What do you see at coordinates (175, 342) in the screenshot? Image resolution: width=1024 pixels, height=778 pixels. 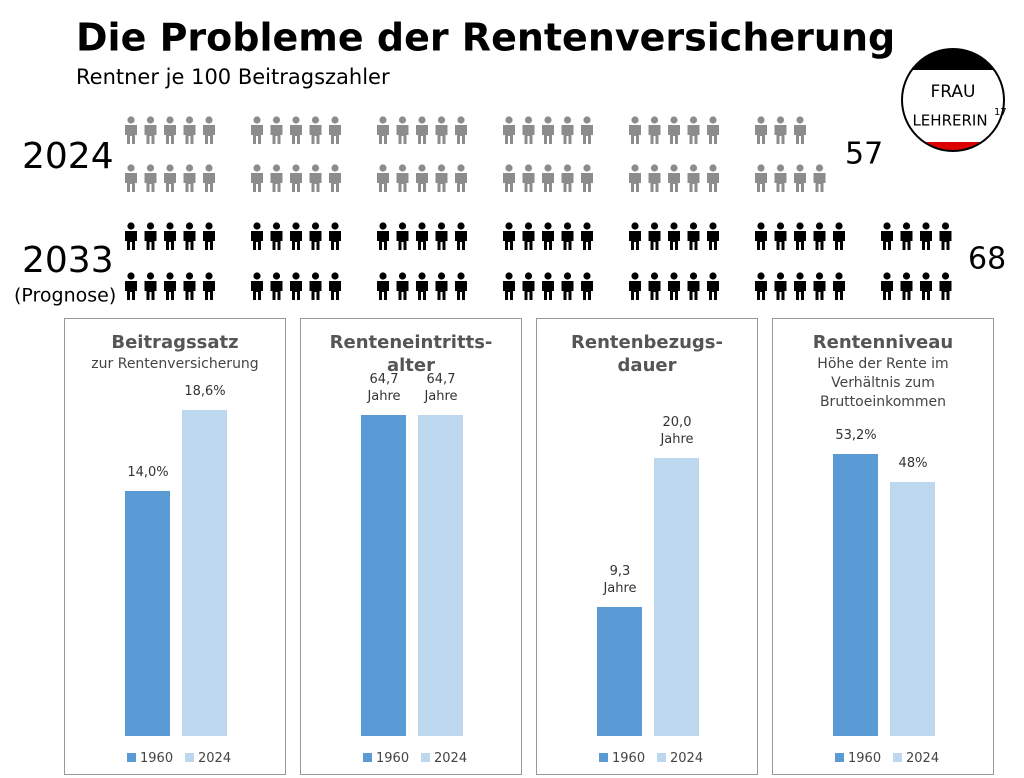 I see `chart-title: Beitragssatz` at bounding box center [175, 342].